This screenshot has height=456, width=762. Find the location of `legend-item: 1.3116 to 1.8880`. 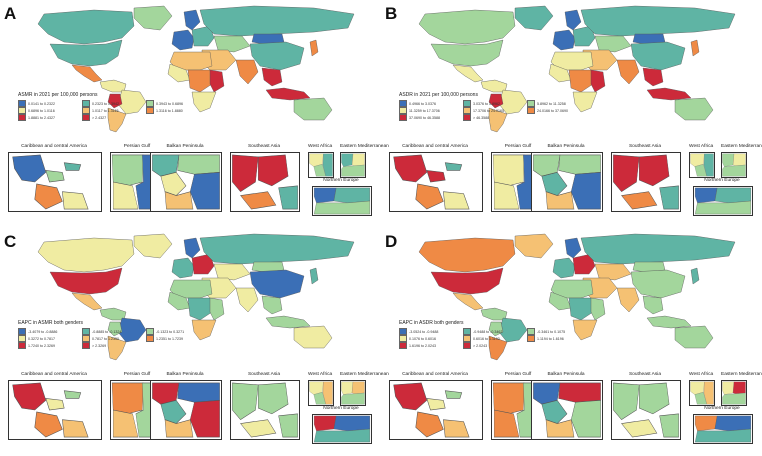

legend-item: 1.3116 to 1.8880 is located at coordinates (177, 110).